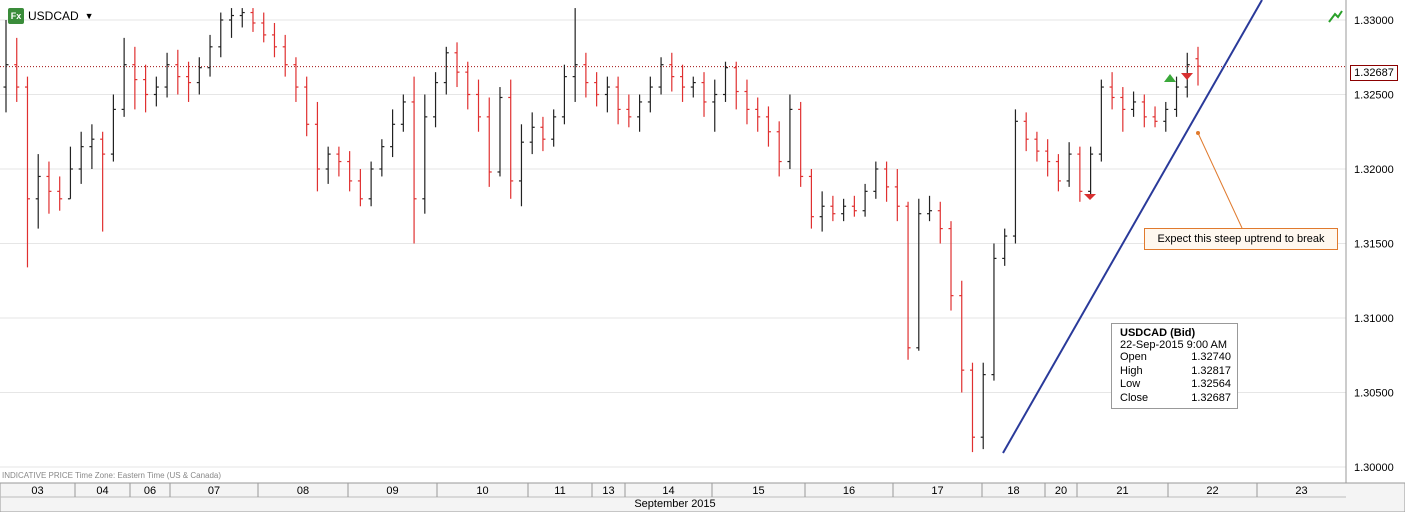 This screenshot has width=1405, height=517. What do you see at coordinates (1374, 394) in the screenshot?
I see `y-tick-label: 1.30500` at bounding box center [1374, 394].